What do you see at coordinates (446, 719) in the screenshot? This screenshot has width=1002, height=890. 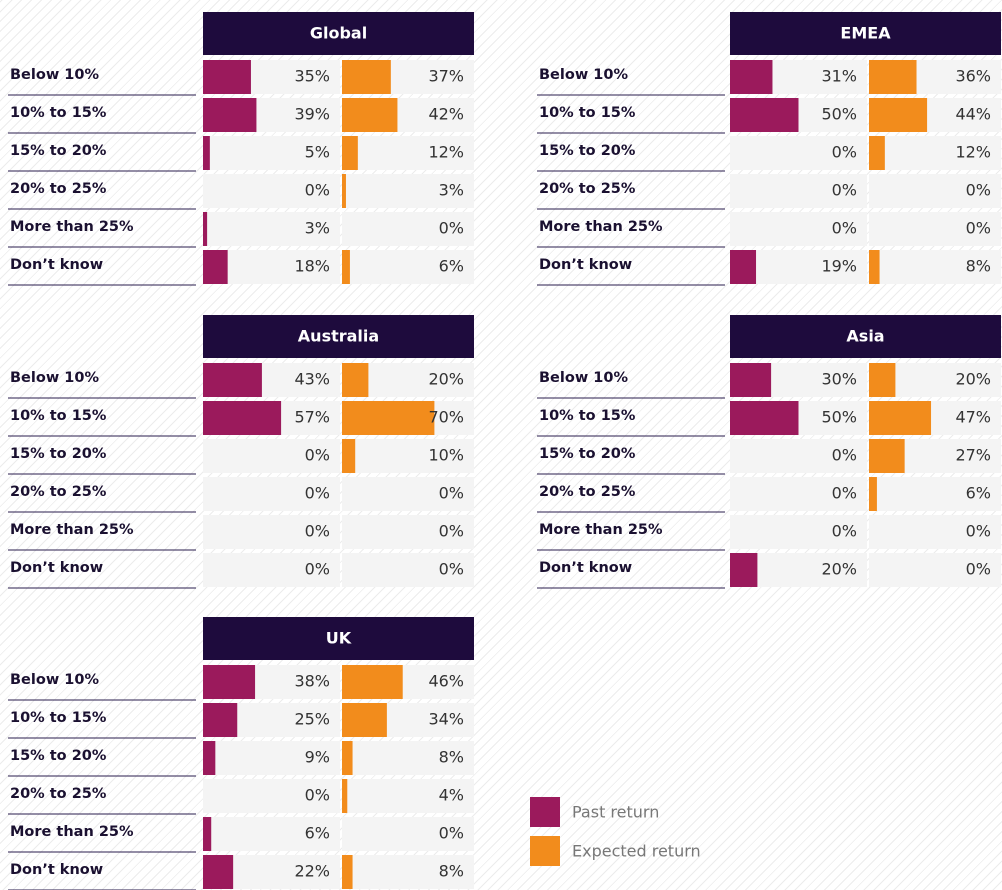 I see `value-label: 34%` at bounding box center [446, 719].